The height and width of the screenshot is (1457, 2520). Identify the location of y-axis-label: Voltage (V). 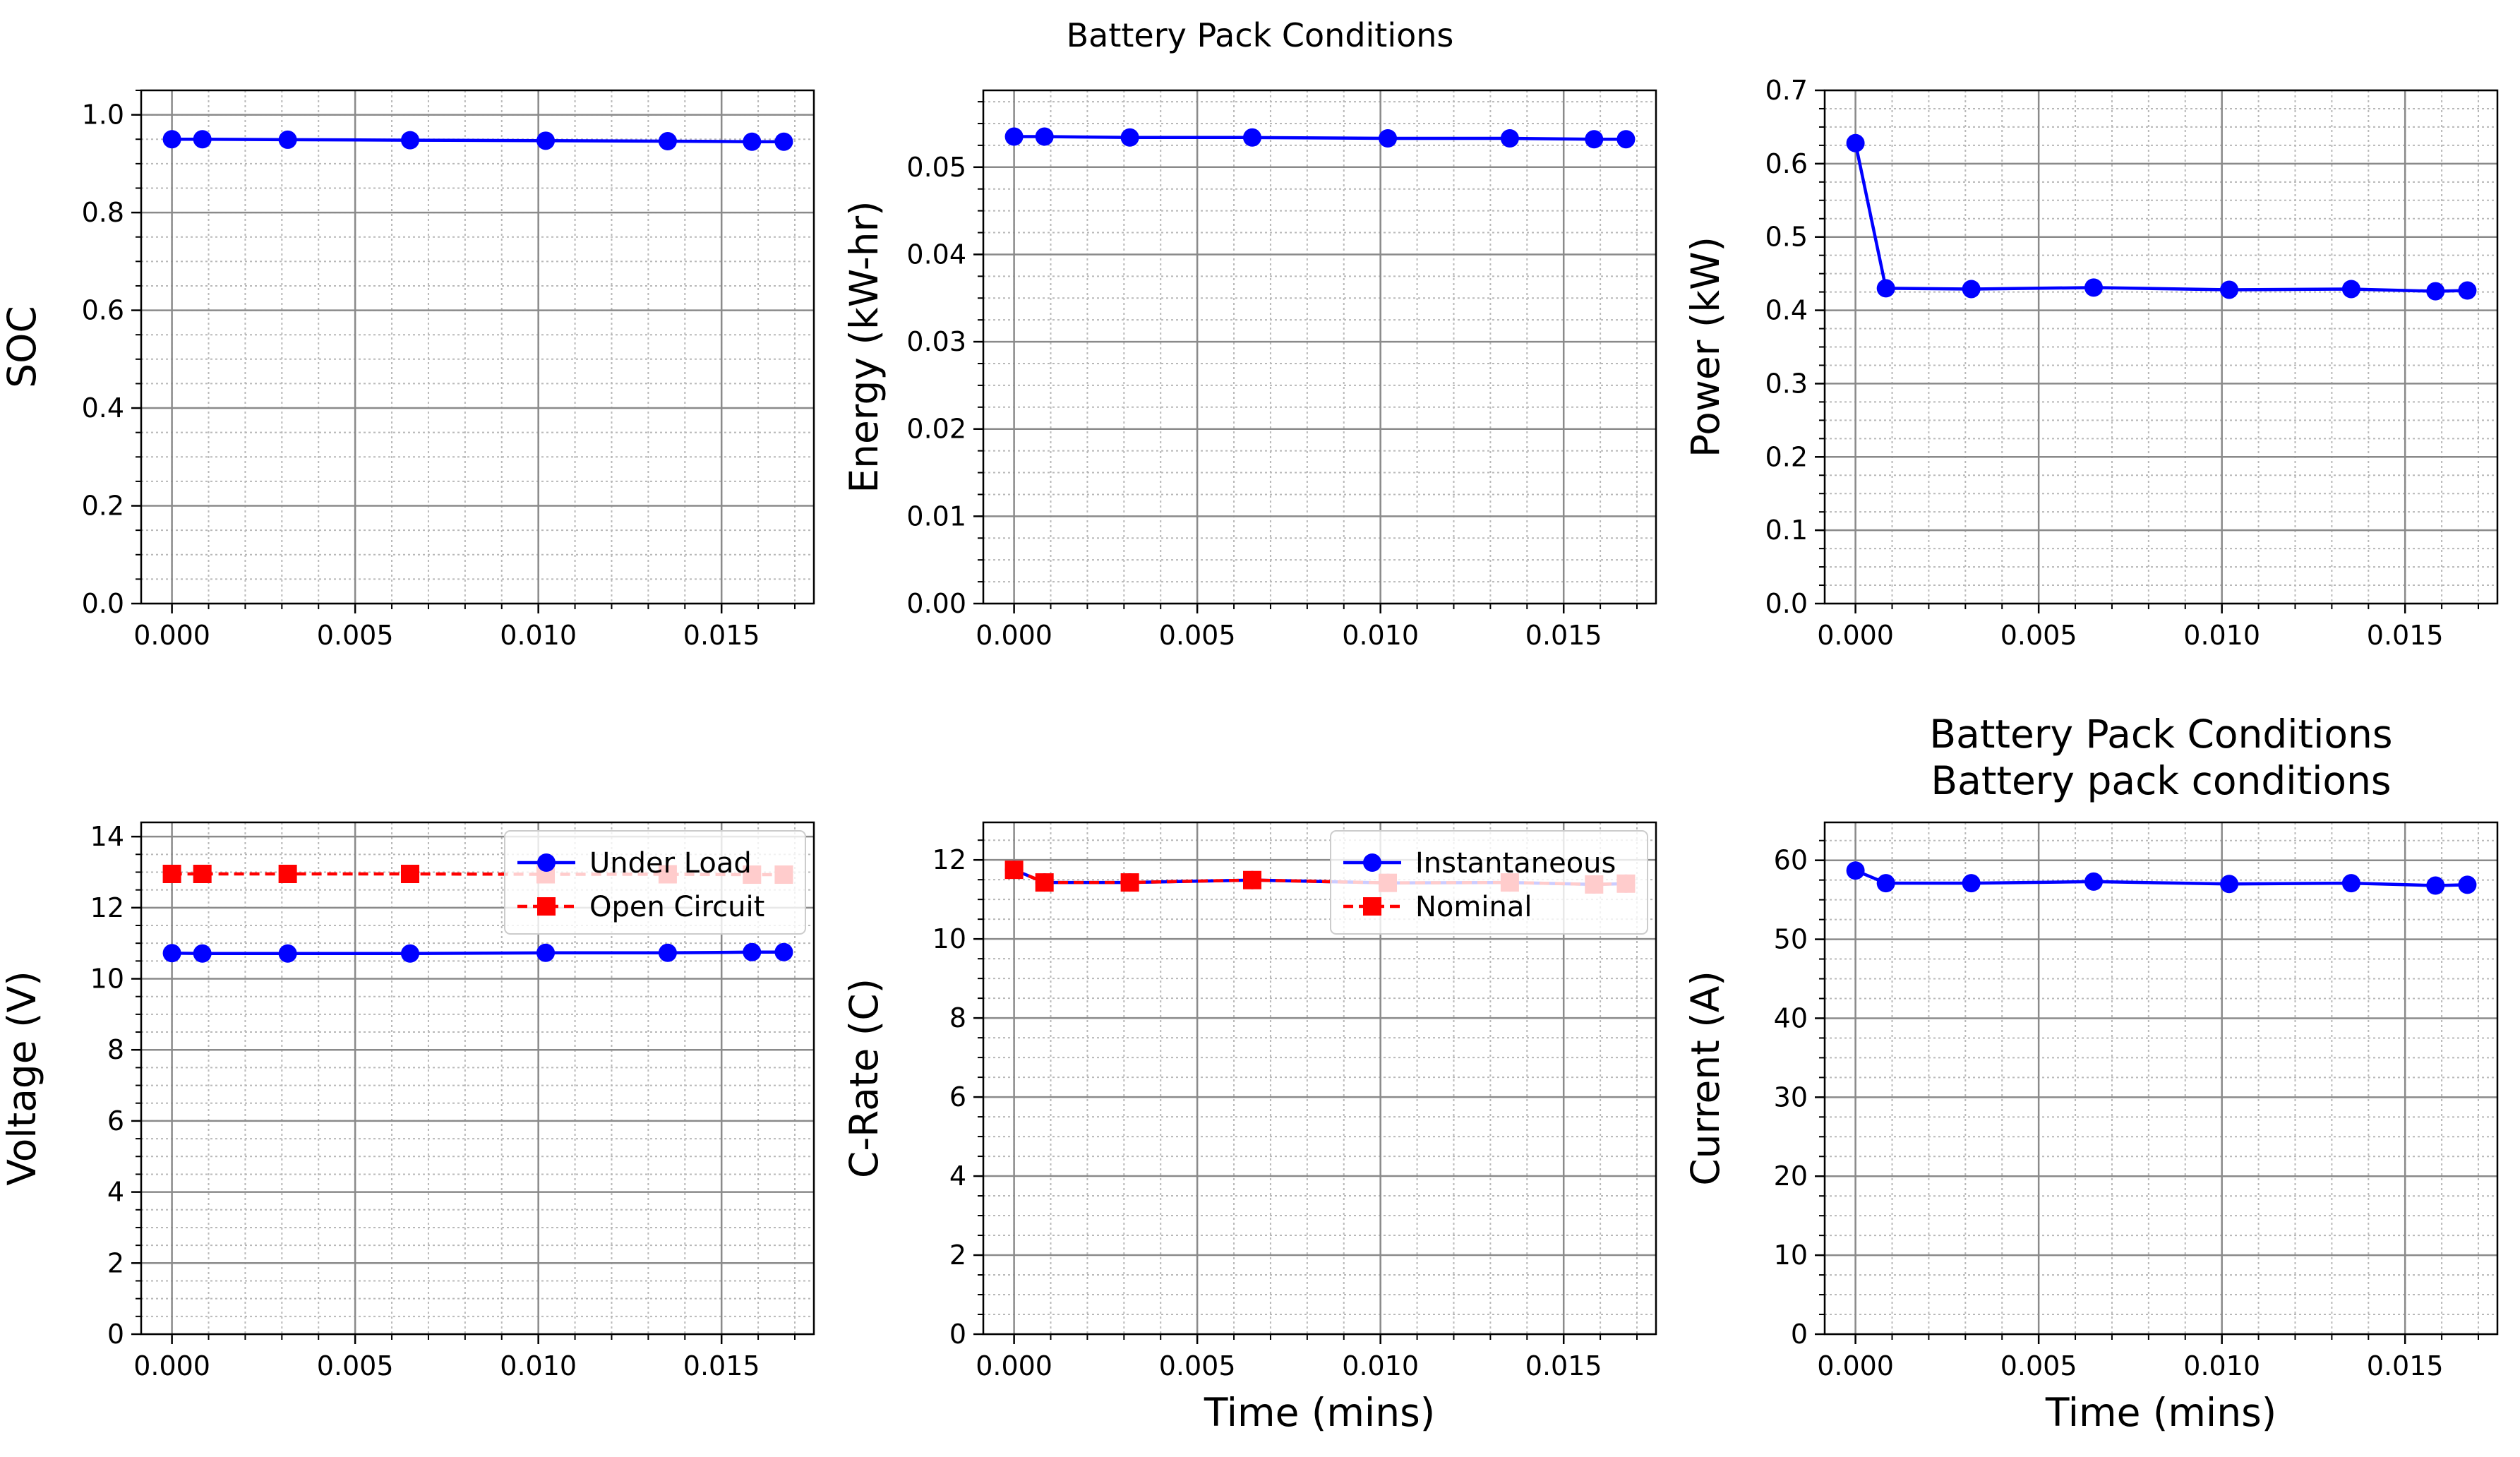
(22, 1078).